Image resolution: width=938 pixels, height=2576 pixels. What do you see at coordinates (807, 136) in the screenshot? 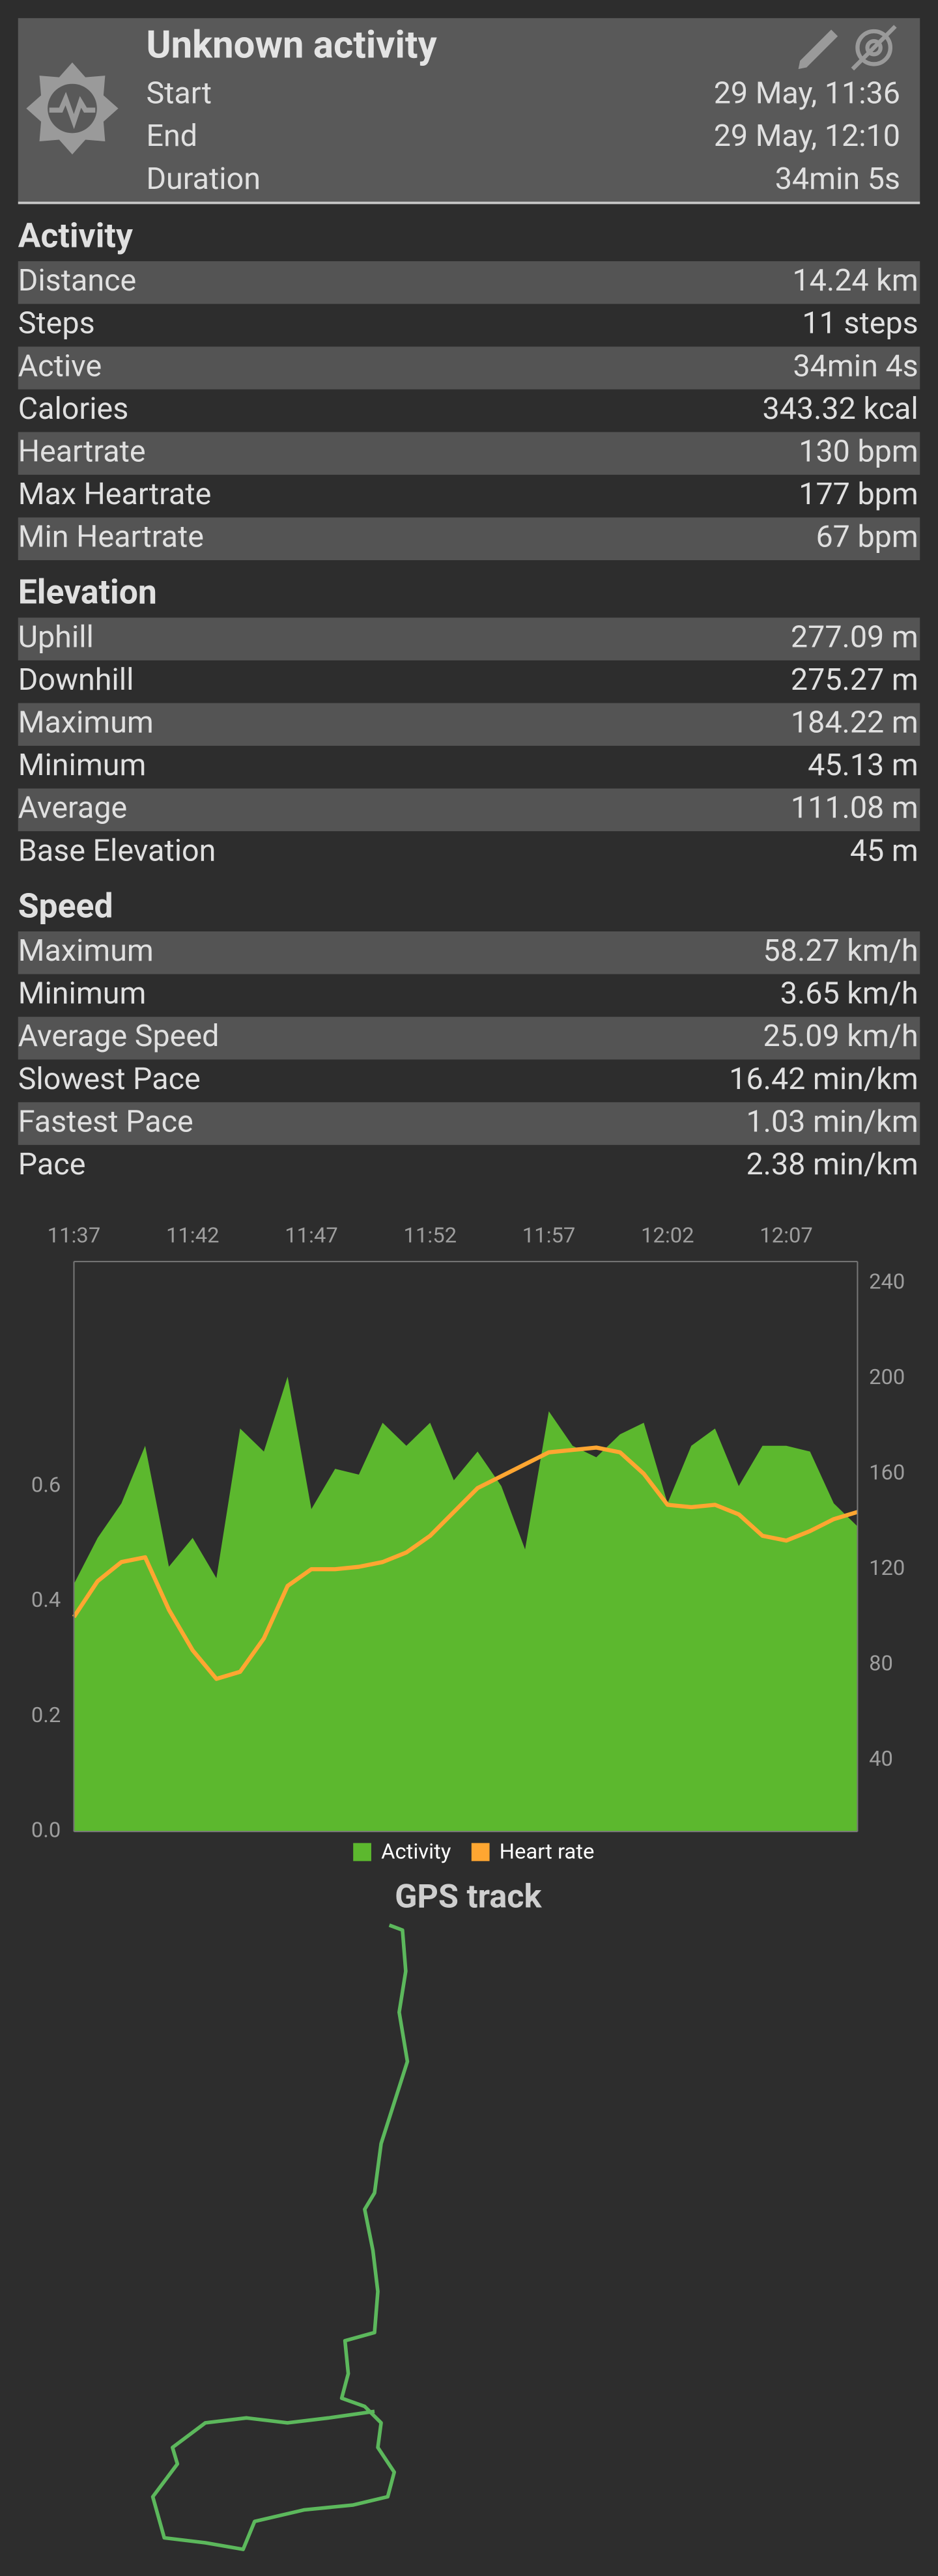
I see `header-value: 29 May, 12:10` at bounding box center [807, 136].